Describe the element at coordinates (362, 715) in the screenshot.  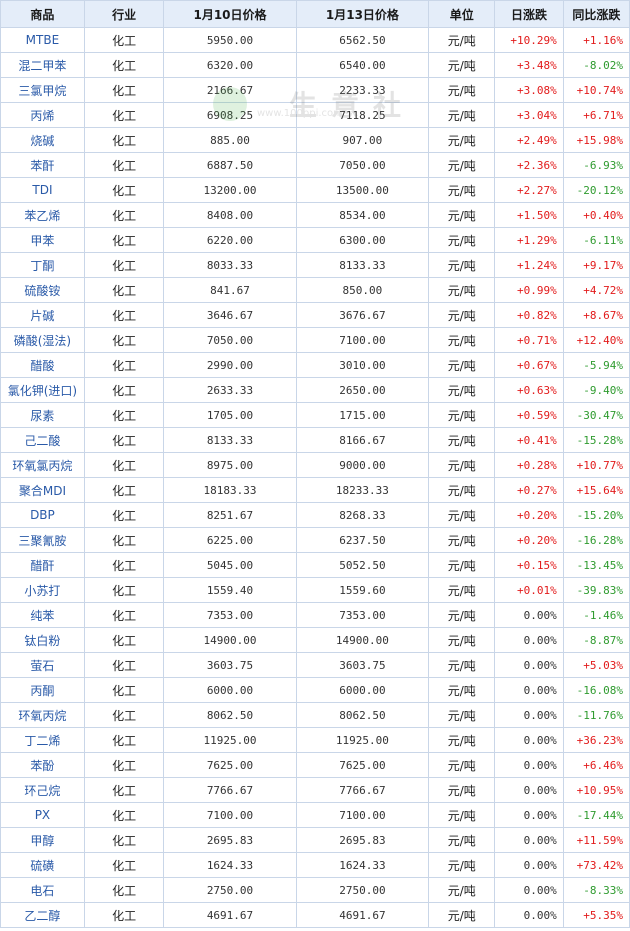
I see `cell-price-jan13: 8062.50` at that location.